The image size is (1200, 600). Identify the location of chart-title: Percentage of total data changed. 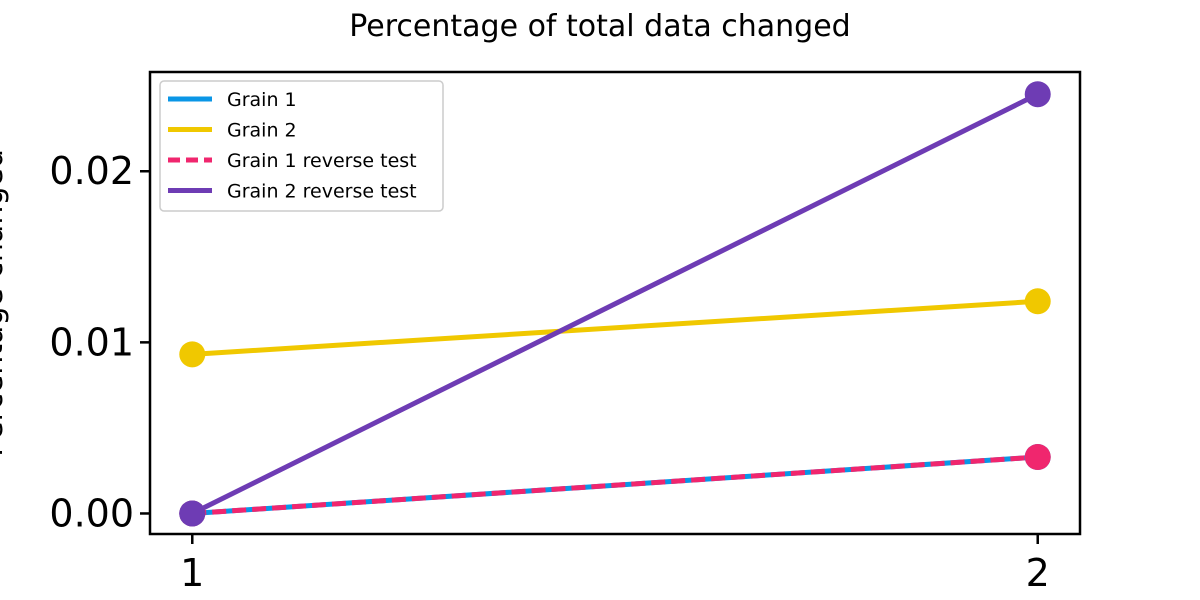
(599, 26).